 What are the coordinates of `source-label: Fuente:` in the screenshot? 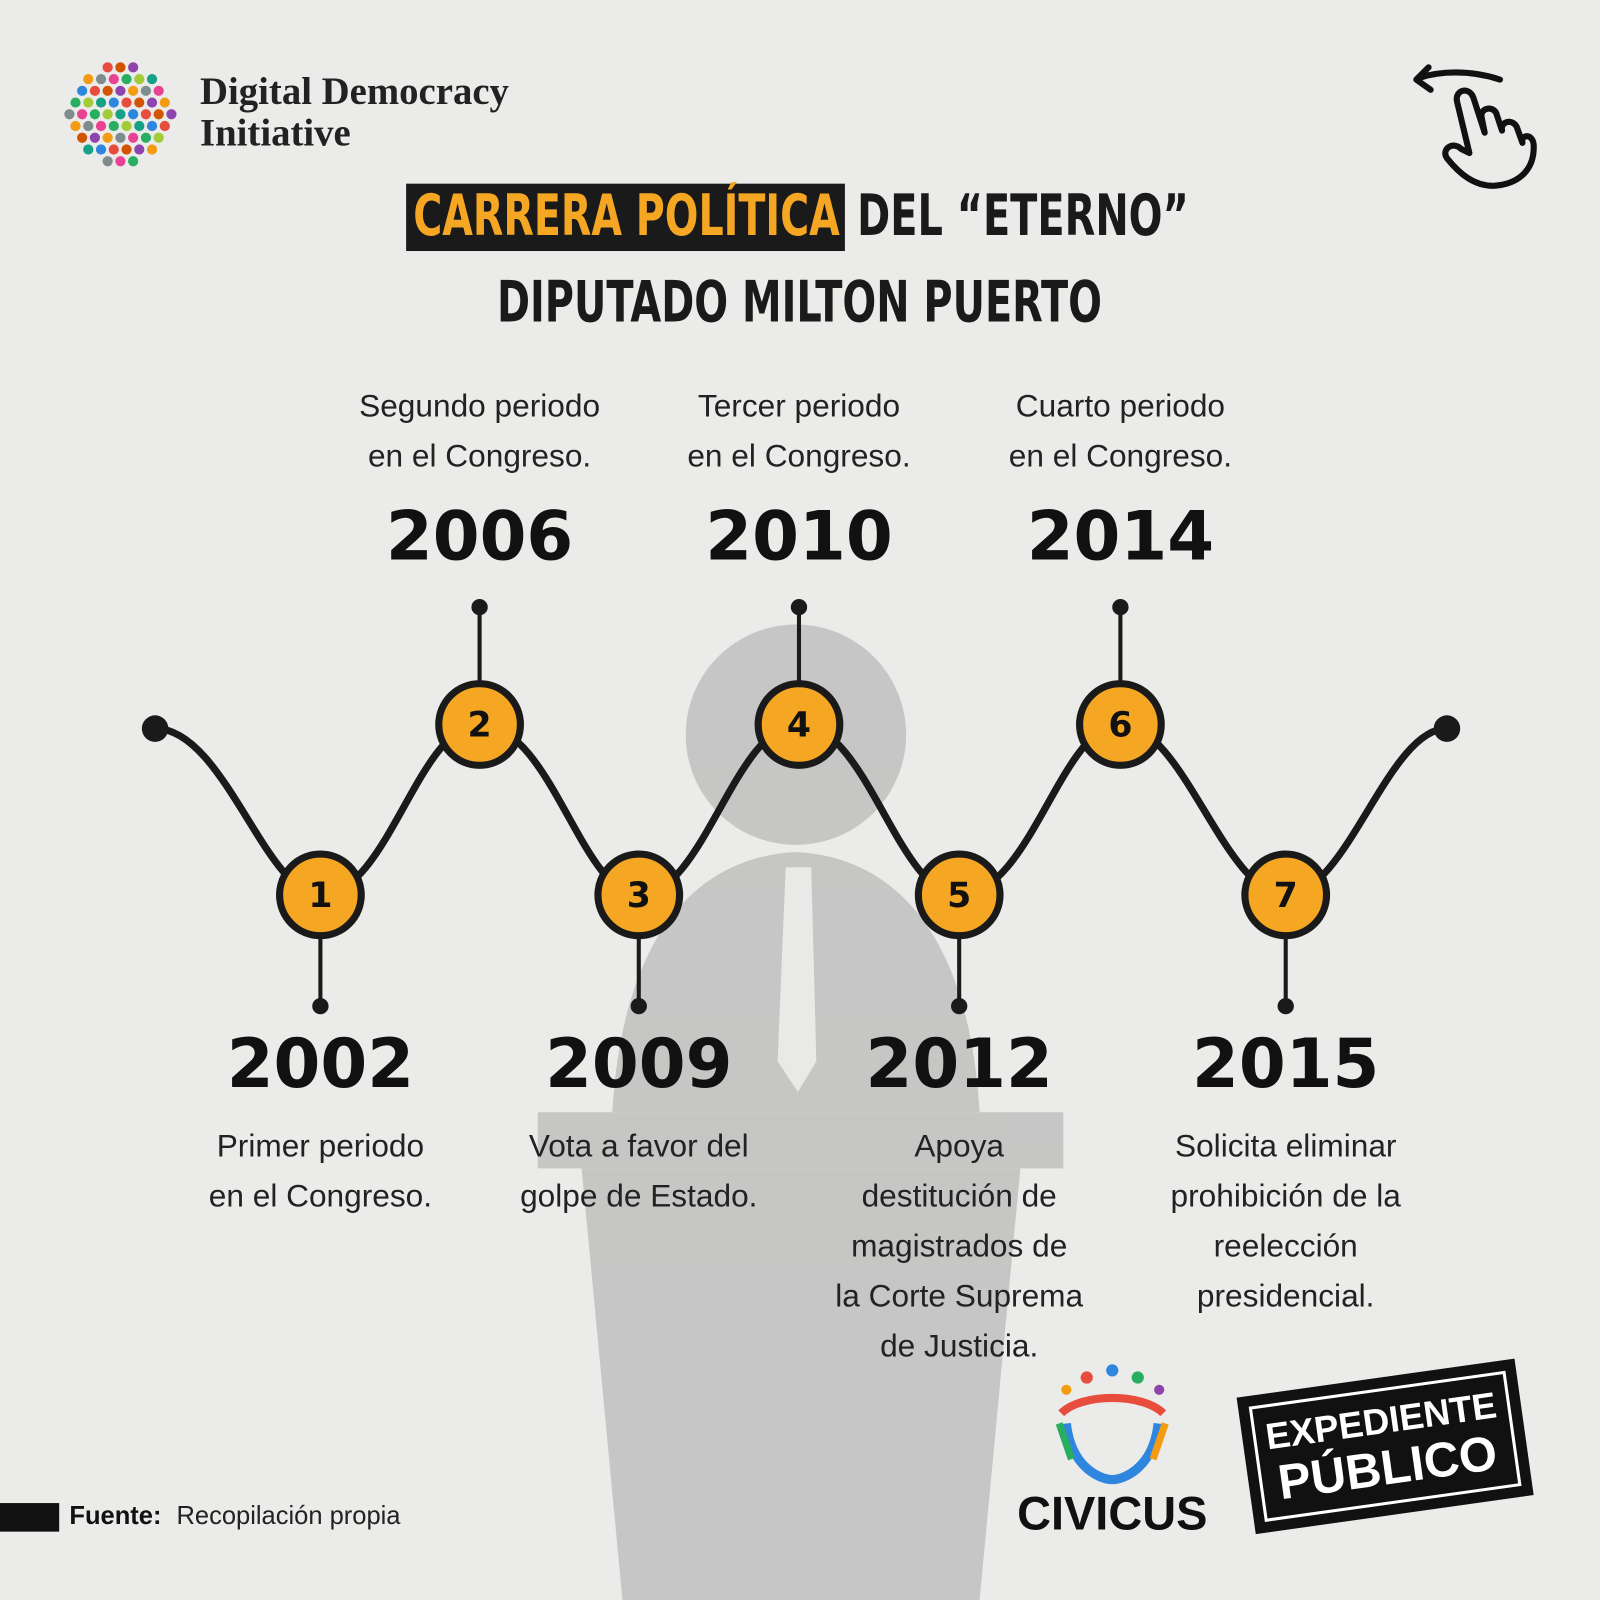 It's located at (115, 1516).